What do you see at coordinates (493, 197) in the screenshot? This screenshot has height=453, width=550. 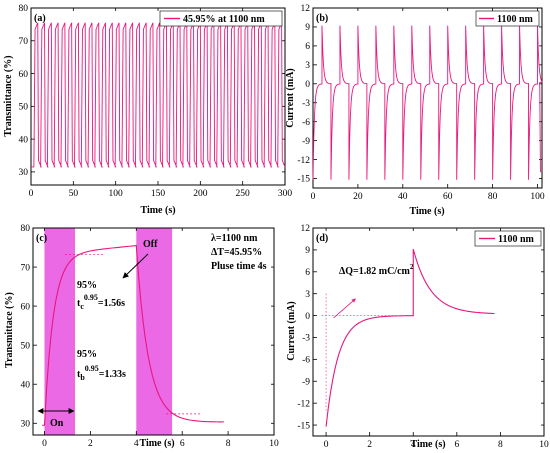 I see `panel-b-xtick-label: 80` at bounding box center [493, 197].